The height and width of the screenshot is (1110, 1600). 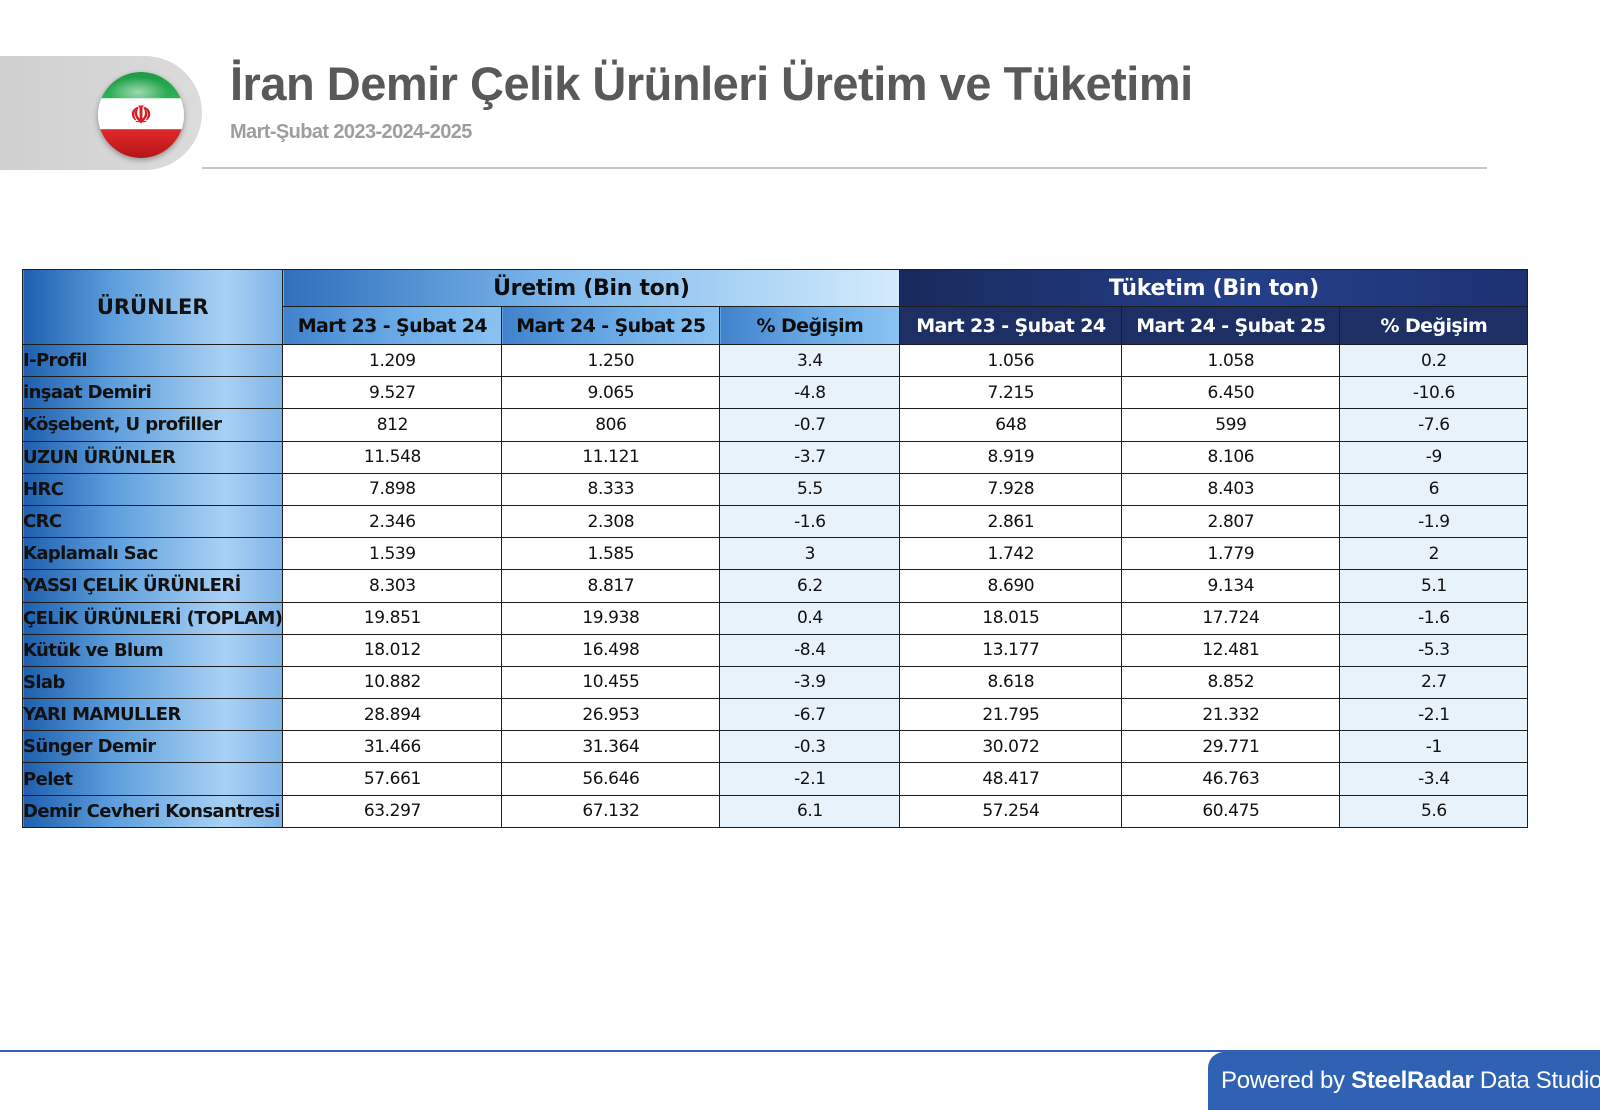 I want to click on cell-consumption-period-1: 48.417, so click(x=1011, y=779).